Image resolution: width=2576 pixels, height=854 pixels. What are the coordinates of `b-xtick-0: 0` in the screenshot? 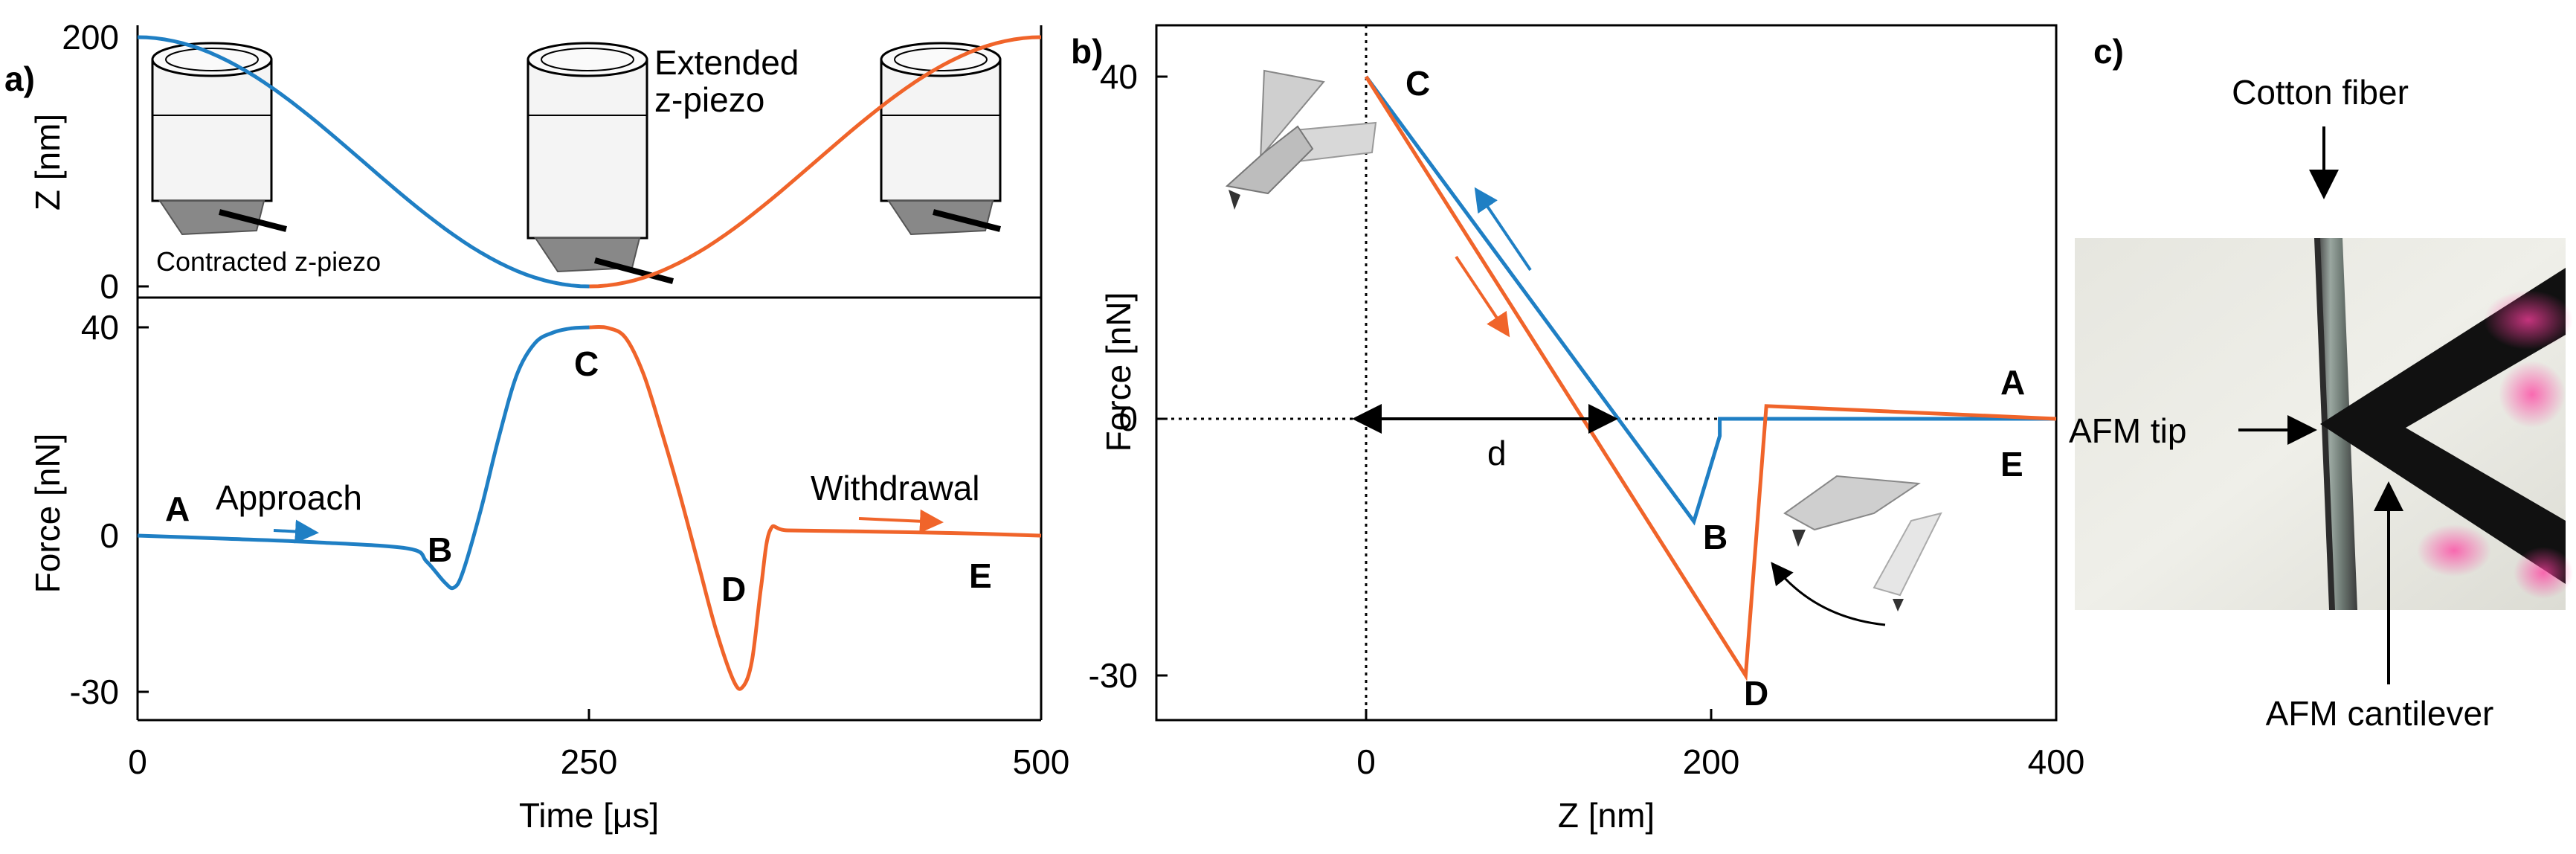 It's located at (1366, 761).